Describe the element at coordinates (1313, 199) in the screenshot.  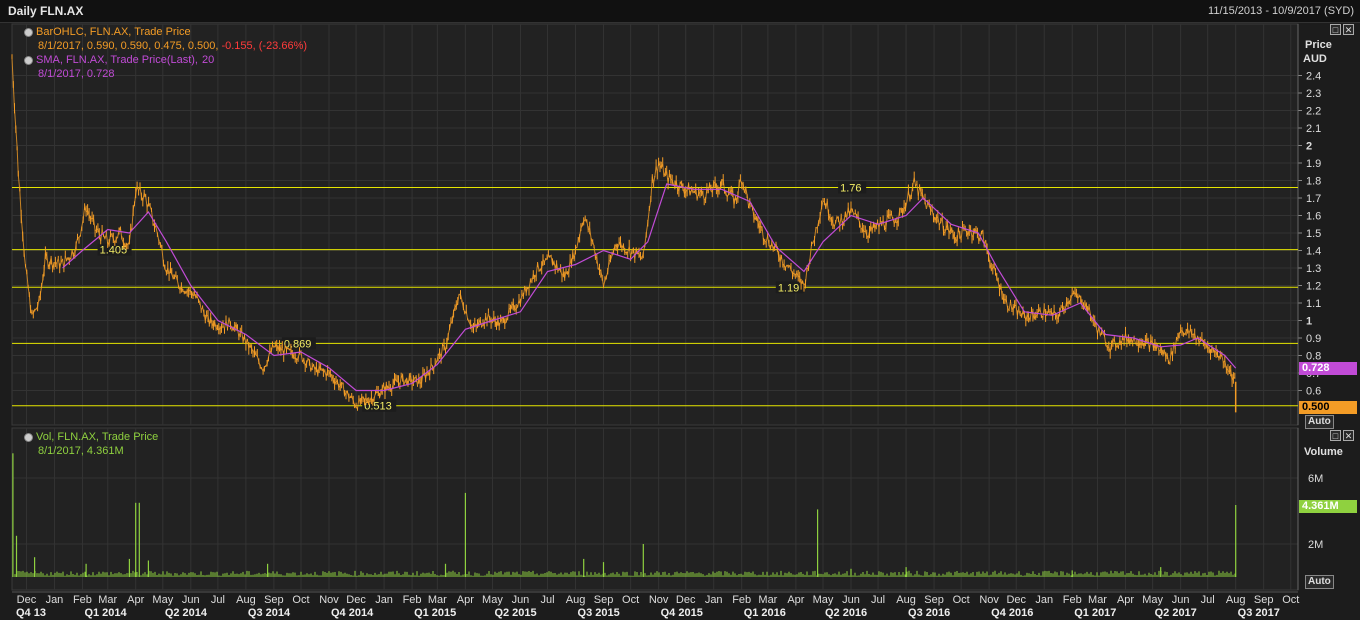
I see `price-tick-label: 1.7` at that location.